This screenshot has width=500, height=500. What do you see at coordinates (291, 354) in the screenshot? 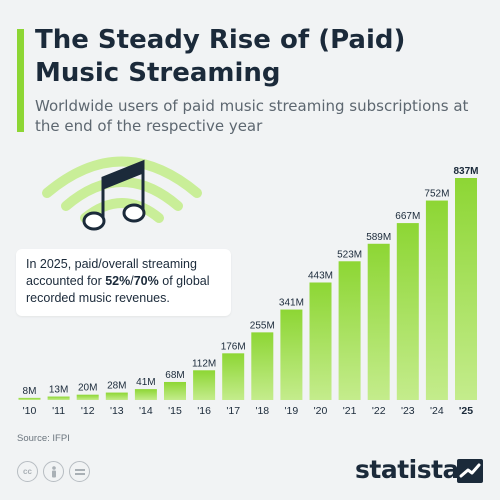
I see `bar-'19` at bounding box center [291, 354].